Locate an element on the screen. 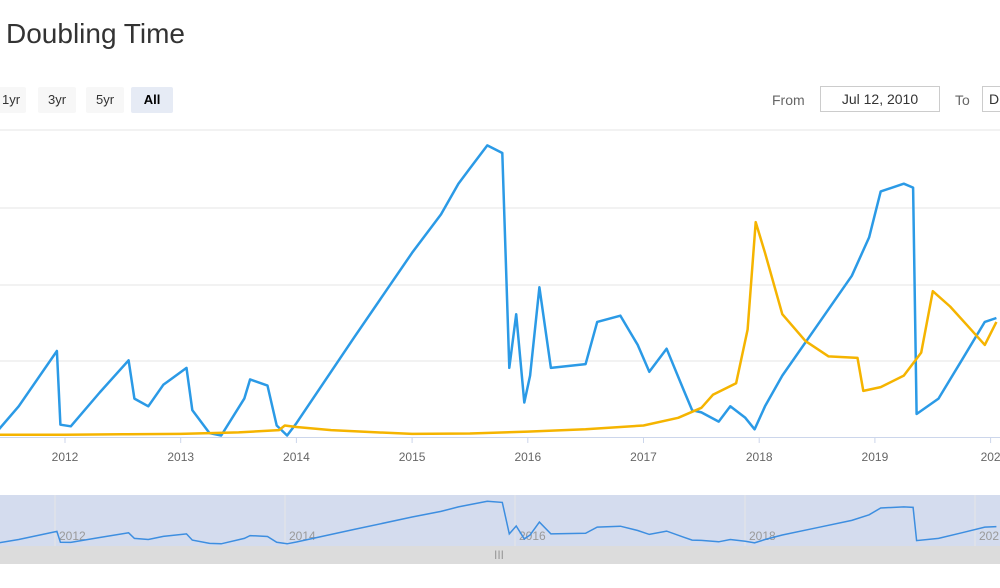  navigator-tick-label: 2016 is located at coordinates (532, 536).